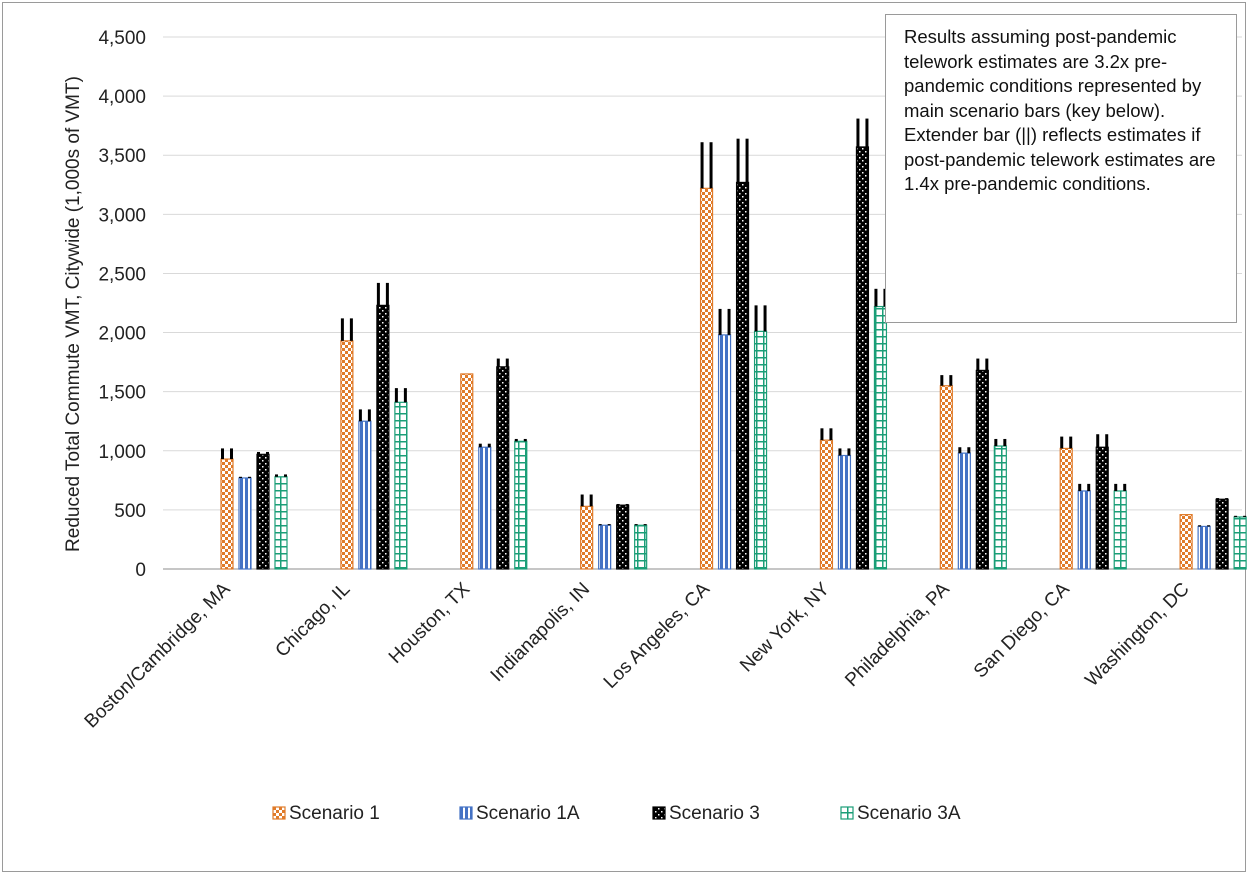 This screenshot has height=876, width=1250. I want to click on x-category-label: Boston/Cambridge, MA, so click(158, 655).